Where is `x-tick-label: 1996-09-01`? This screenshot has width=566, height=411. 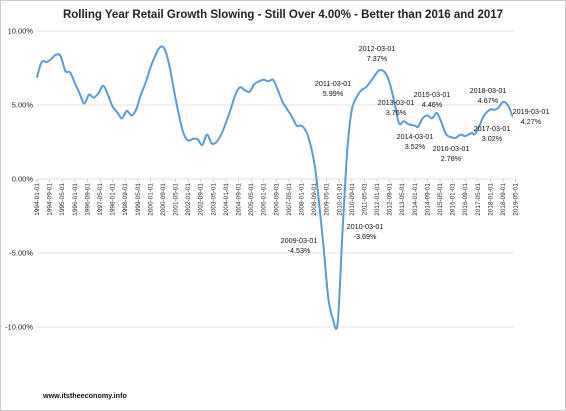
x-tick-label: 1996-09-01 is located at coordinates (87, 199).